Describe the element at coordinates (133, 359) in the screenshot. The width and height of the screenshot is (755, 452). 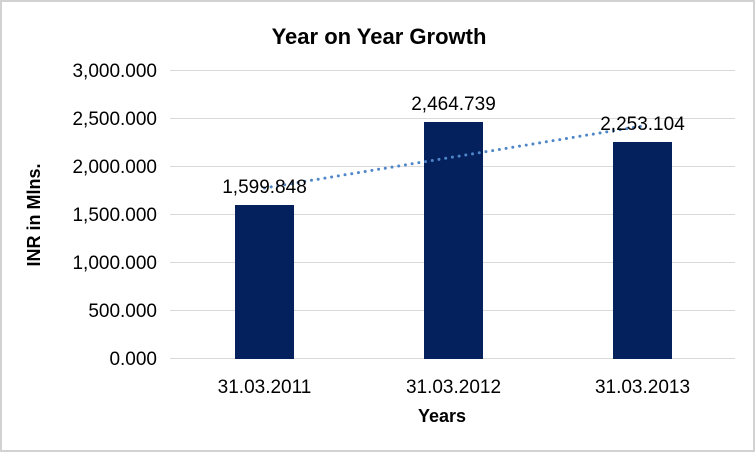
I see `y-axis-tick-label: 0.000` at that location.